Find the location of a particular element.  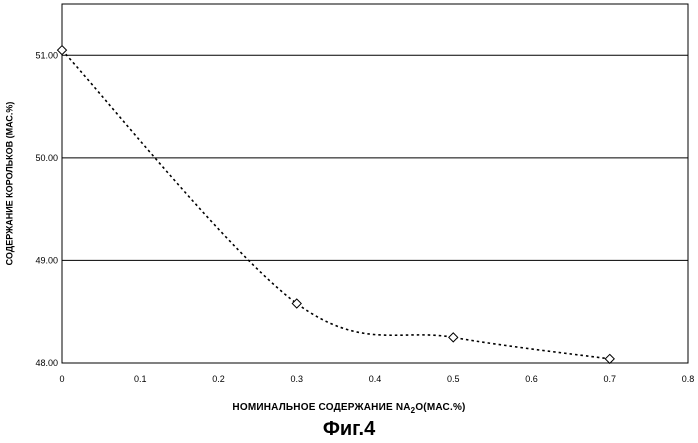

y-tick-label: 49.00 is located at coordinates (46, 260).